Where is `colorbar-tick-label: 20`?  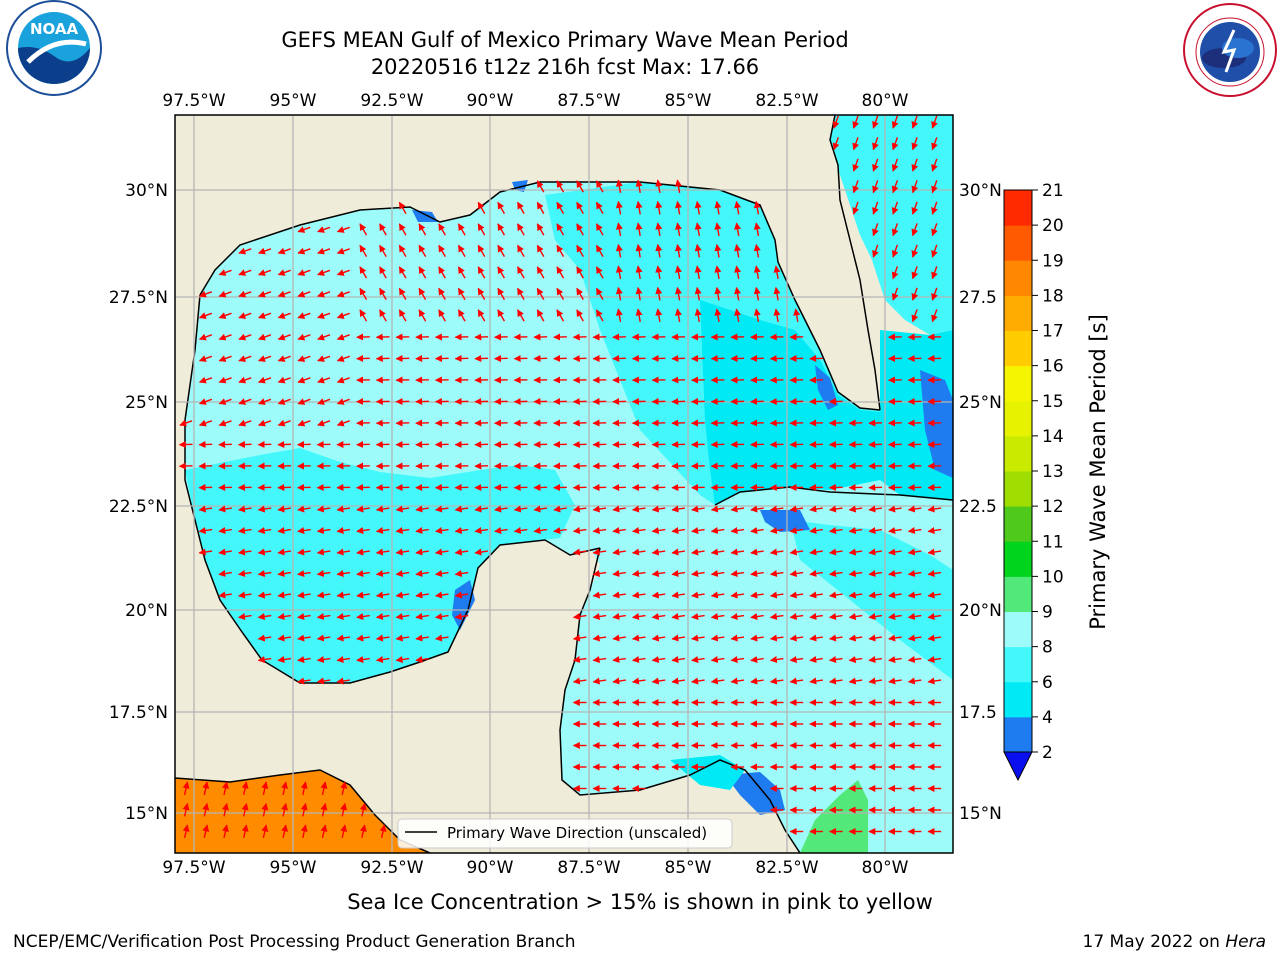
colorbar-tick-label: 20 is located at coordinates (1053, 226).